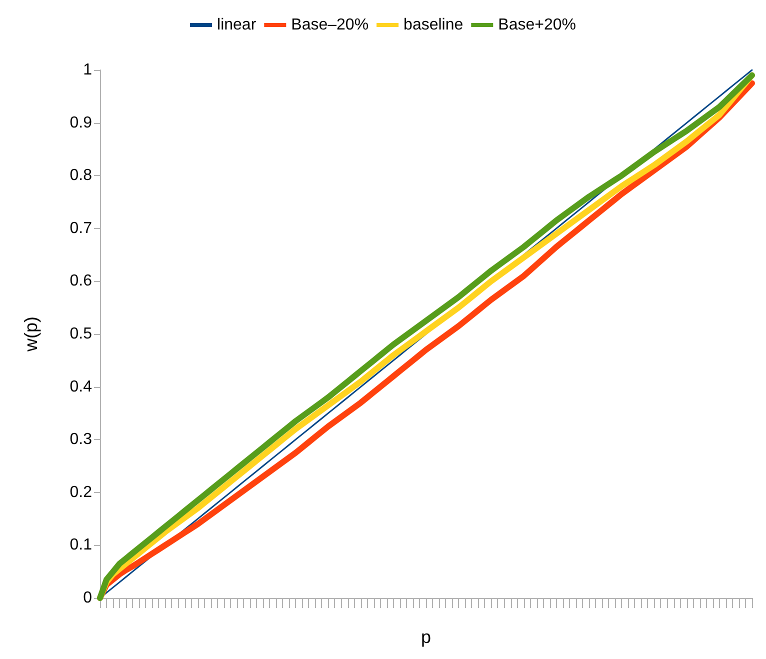 Image resolution: width=766 pixels, height=659 pixels. Describe the element at coordinates (87, 598) in the screenshot. I see `y-tick-label: 0` at that location.